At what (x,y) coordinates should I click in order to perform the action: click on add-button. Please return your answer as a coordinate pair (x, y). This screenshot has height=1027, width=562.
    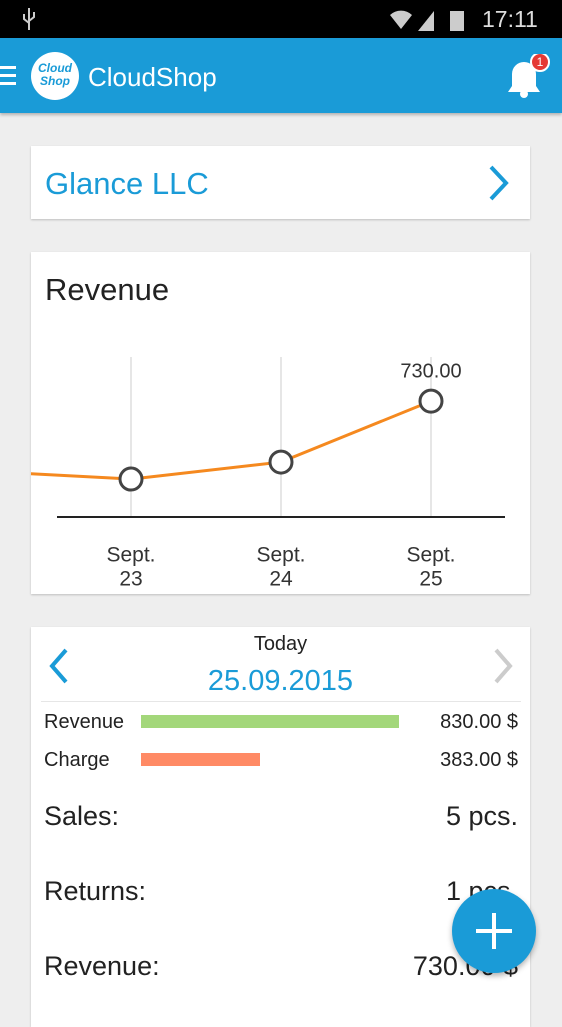
    Looking at the image, I should click on (494, 931).